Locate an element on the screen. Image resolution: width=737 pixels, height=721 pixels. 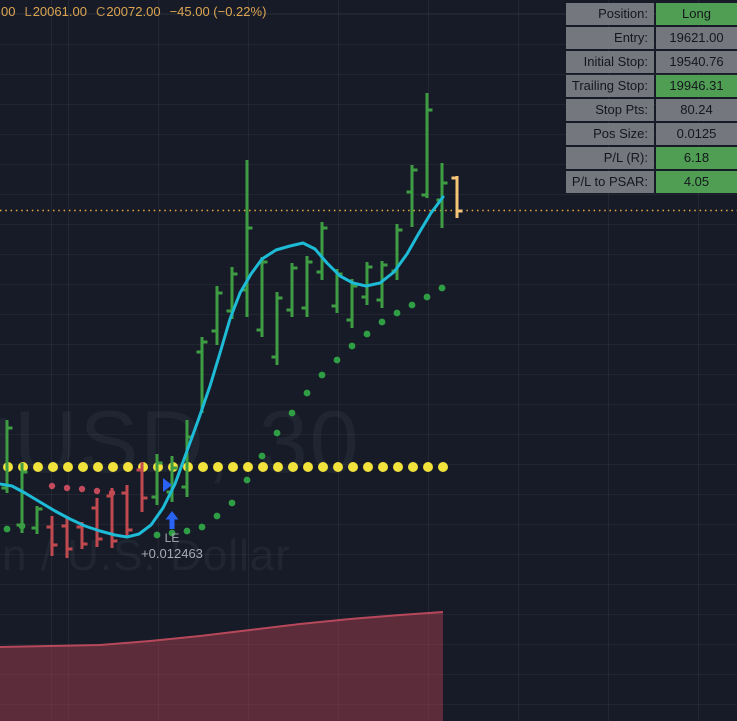
panel-row-value: 80.24 is located at coordinates (696, 110).